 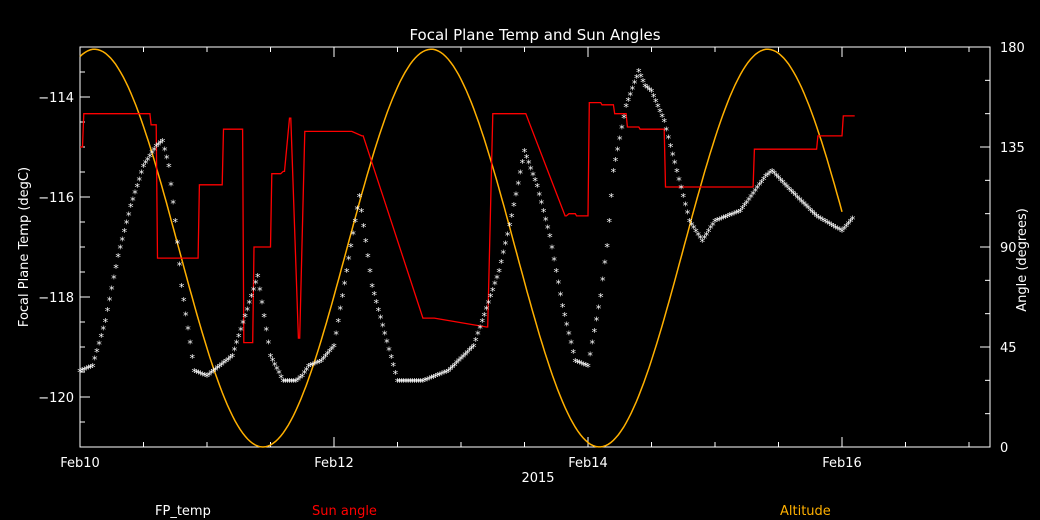 I want to click on right-tick-label: 90, so click(x=1008, y=248).